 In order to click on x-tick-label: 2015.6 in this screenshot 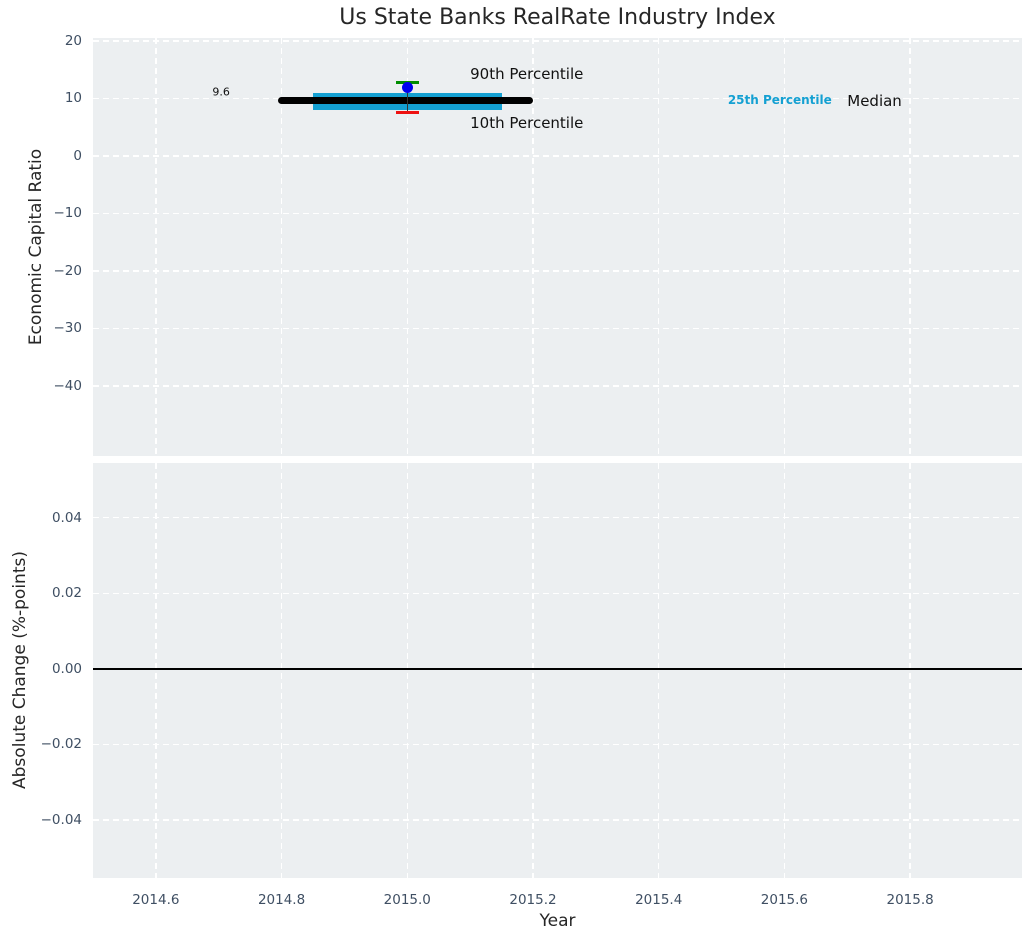, I will do `click(784, 900)`.